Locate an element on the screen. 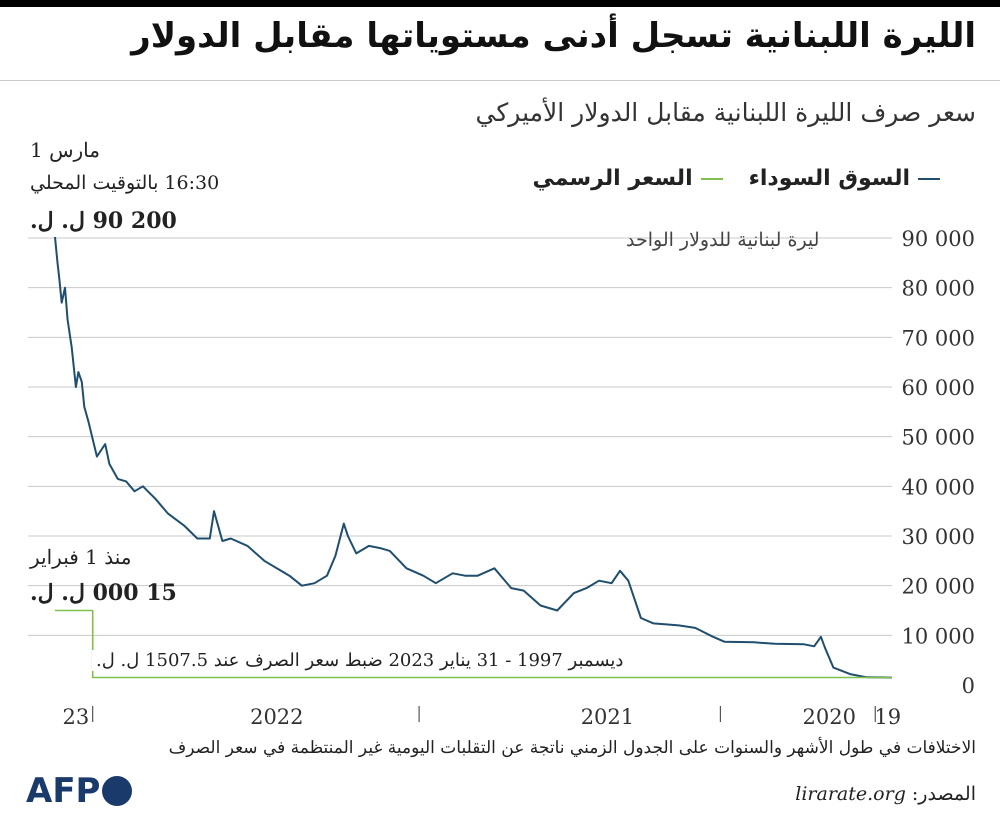  x-tick-label: 2020 is located at coordinates (828, 717).